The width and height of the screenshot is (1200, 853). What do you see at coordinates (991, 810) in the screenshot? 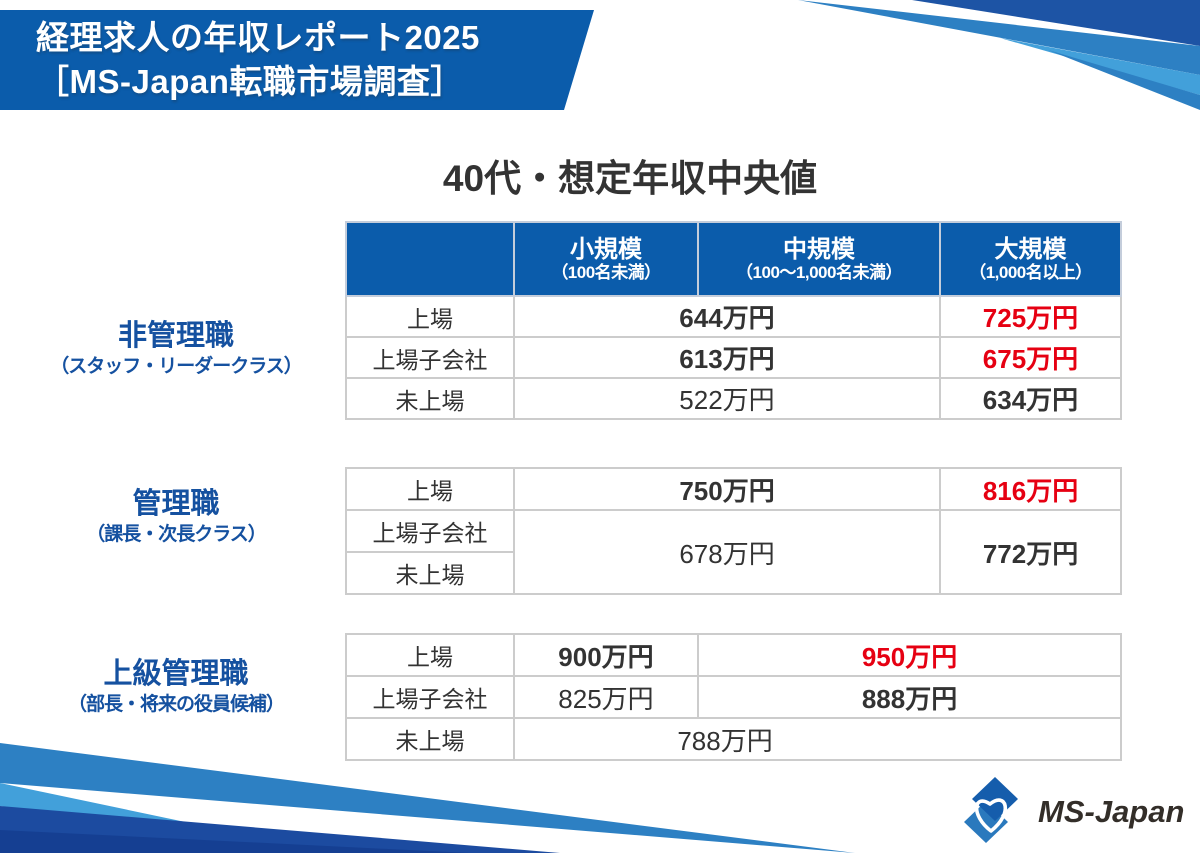
I see `ms-japan-logo-icon` at bounding box center [991, 810].